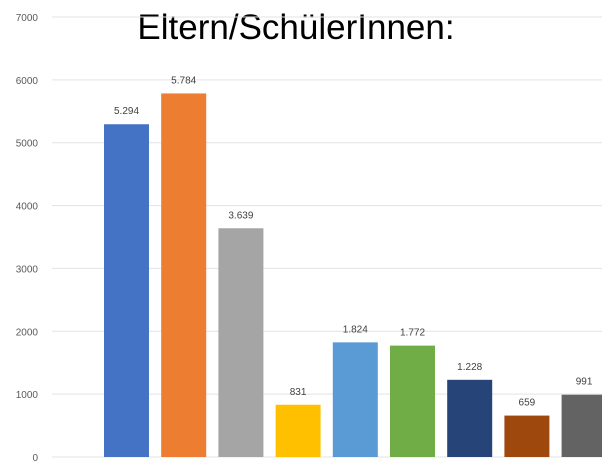 Image resolution: width=602 pixels, height=463 pixels. I want to click on y-tick-label: 1000, so click(27, 395).